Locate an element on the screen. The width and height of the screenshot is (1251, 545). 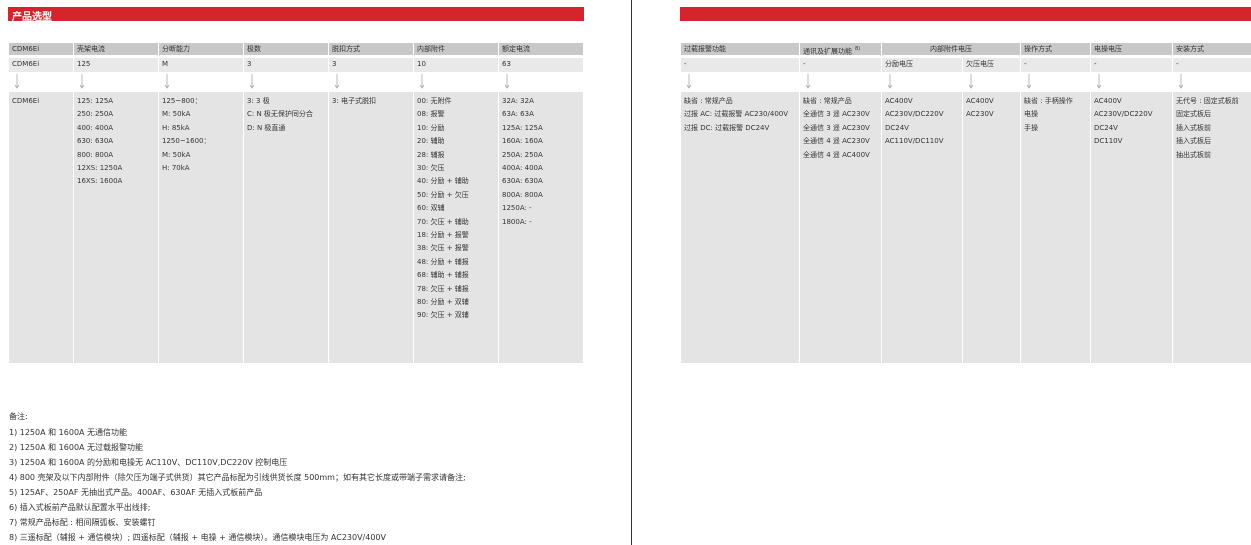
option: 16XS: 1600A is located at coordinates (100, 181).